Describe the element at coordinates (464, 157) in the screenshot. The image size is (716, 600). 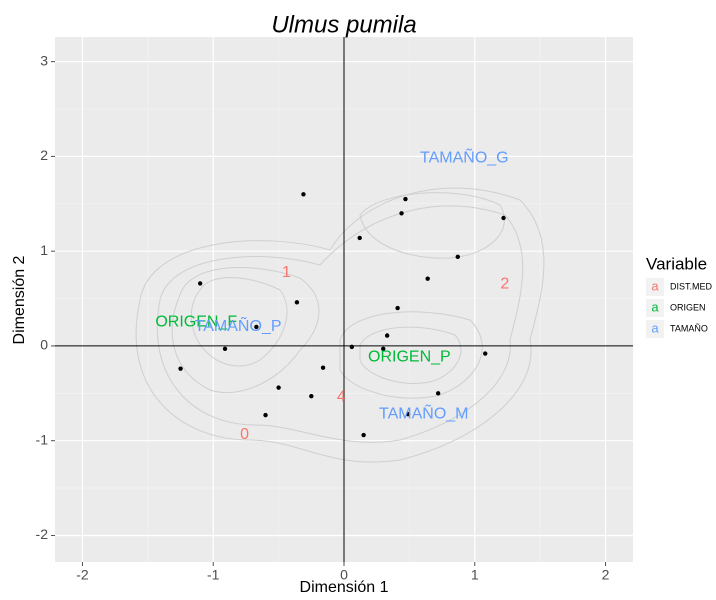
I see `point-label: TAMAÑO_G` at that location.